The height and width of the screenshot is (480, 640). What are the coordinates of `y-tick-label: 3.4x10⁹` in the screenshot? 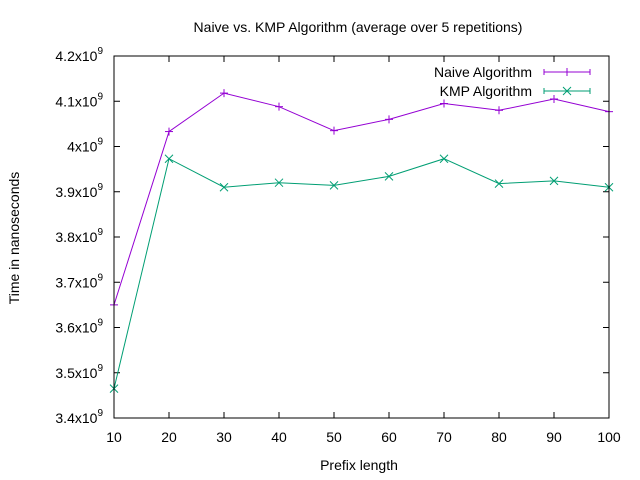 It's located at (79, 417).